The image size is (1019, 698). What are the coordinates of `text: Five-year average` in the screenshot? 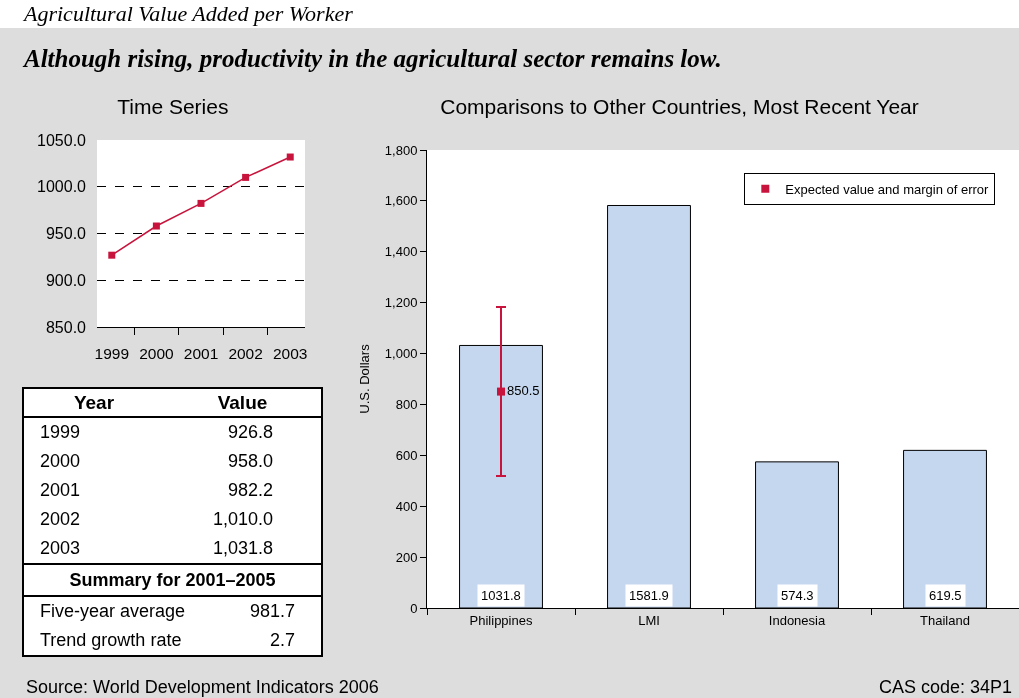 It's located at (113, 611).